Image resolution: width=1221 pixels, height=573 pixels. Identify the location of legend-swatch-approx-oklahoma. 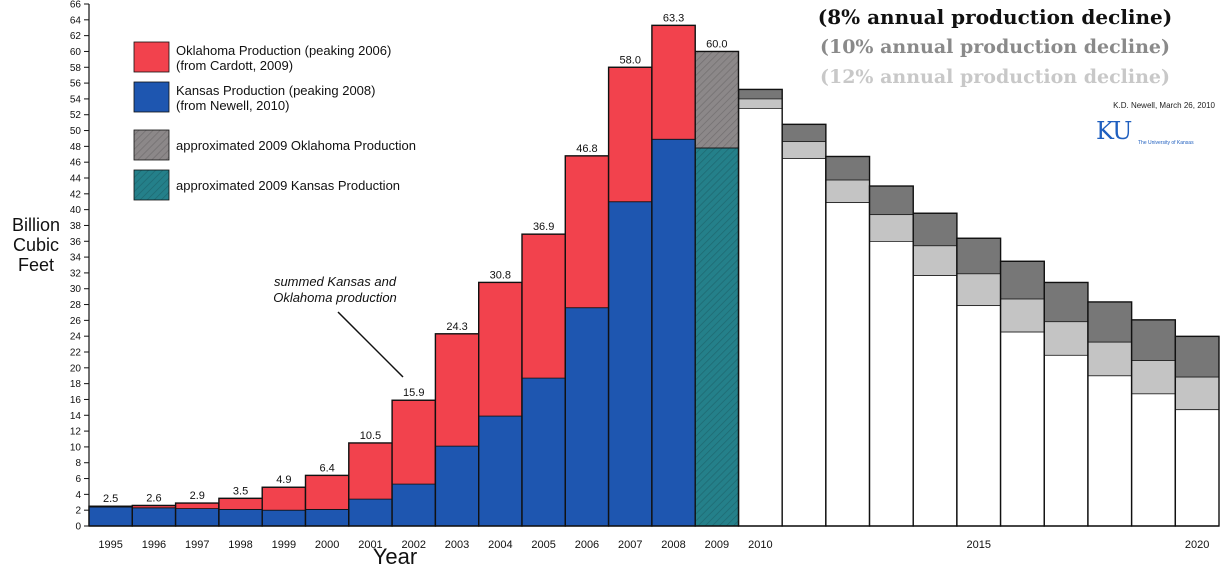
(151, 145).